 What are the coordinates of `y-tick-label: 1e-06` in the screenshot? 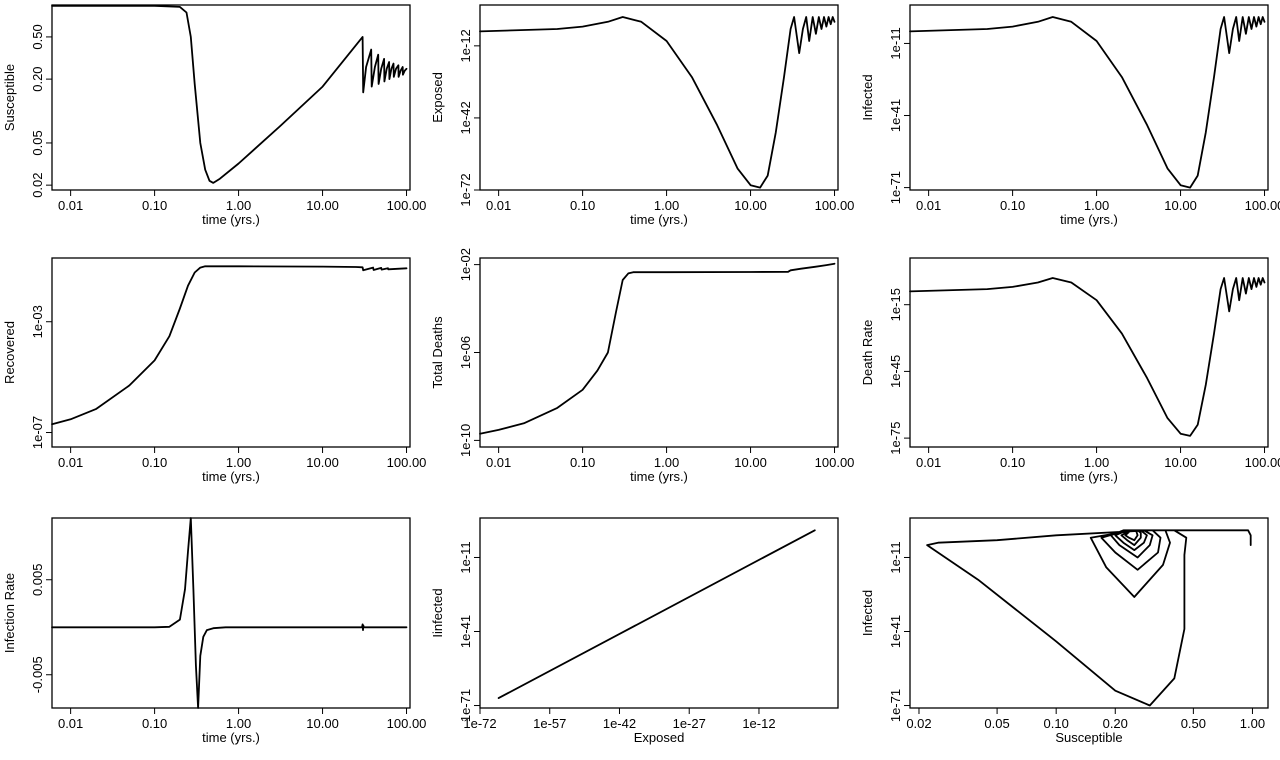 It's located at (465, 352).